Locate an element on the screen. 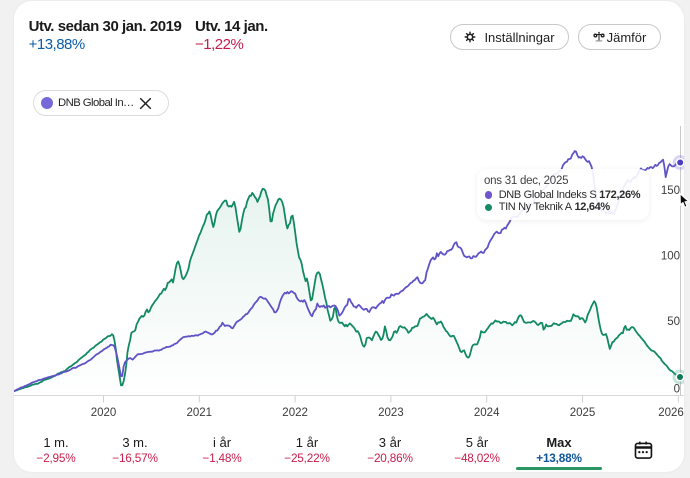  svg-text: 2026 is located at coordinates (671, 413).